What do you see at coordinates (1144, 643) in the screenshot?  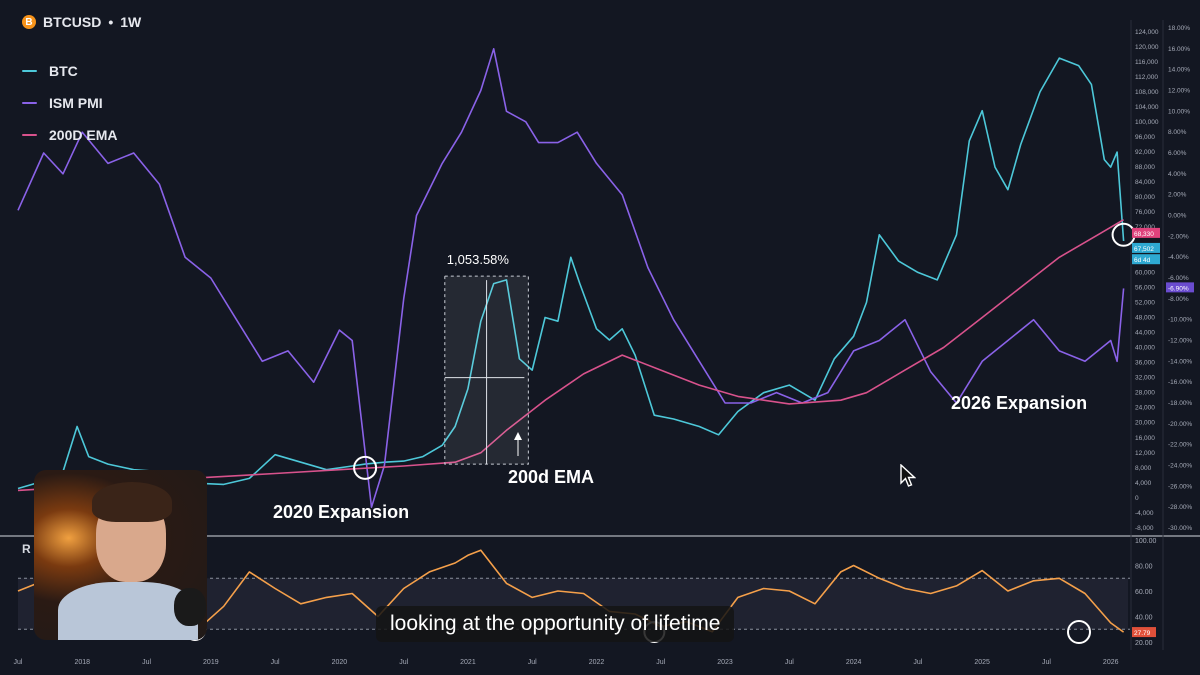 I see `rsi-tick-label: 20.00` at bounding box center [1144, 643].